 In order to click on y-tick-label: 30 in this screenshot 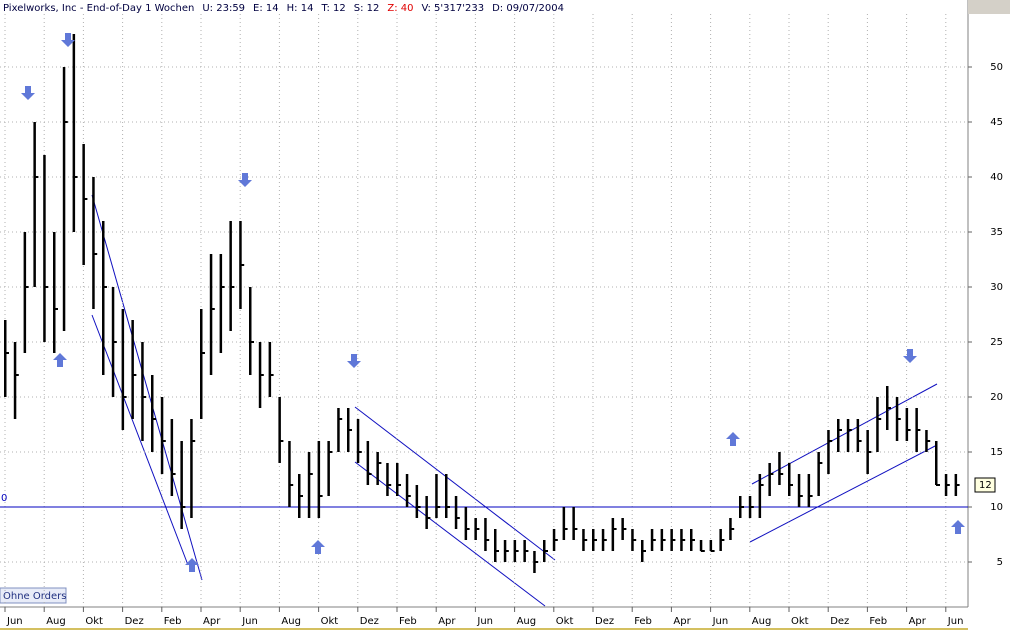, I will do `click(996, 287)`.